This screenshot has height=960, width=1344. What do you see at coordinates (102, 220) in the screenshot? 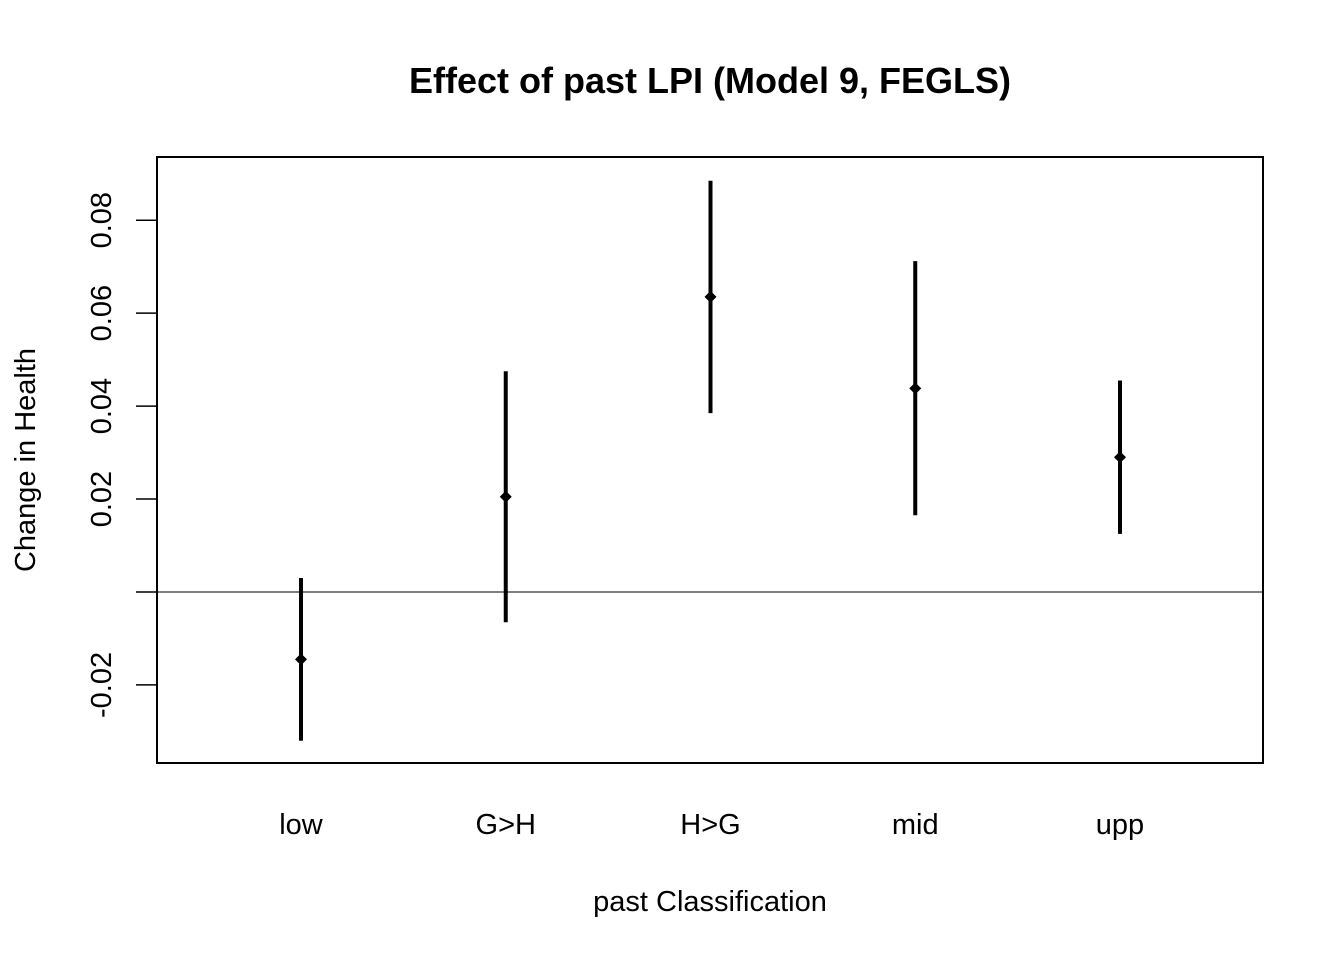
I see `y-tick-label: 0.08` at bounding box center [102, 220].